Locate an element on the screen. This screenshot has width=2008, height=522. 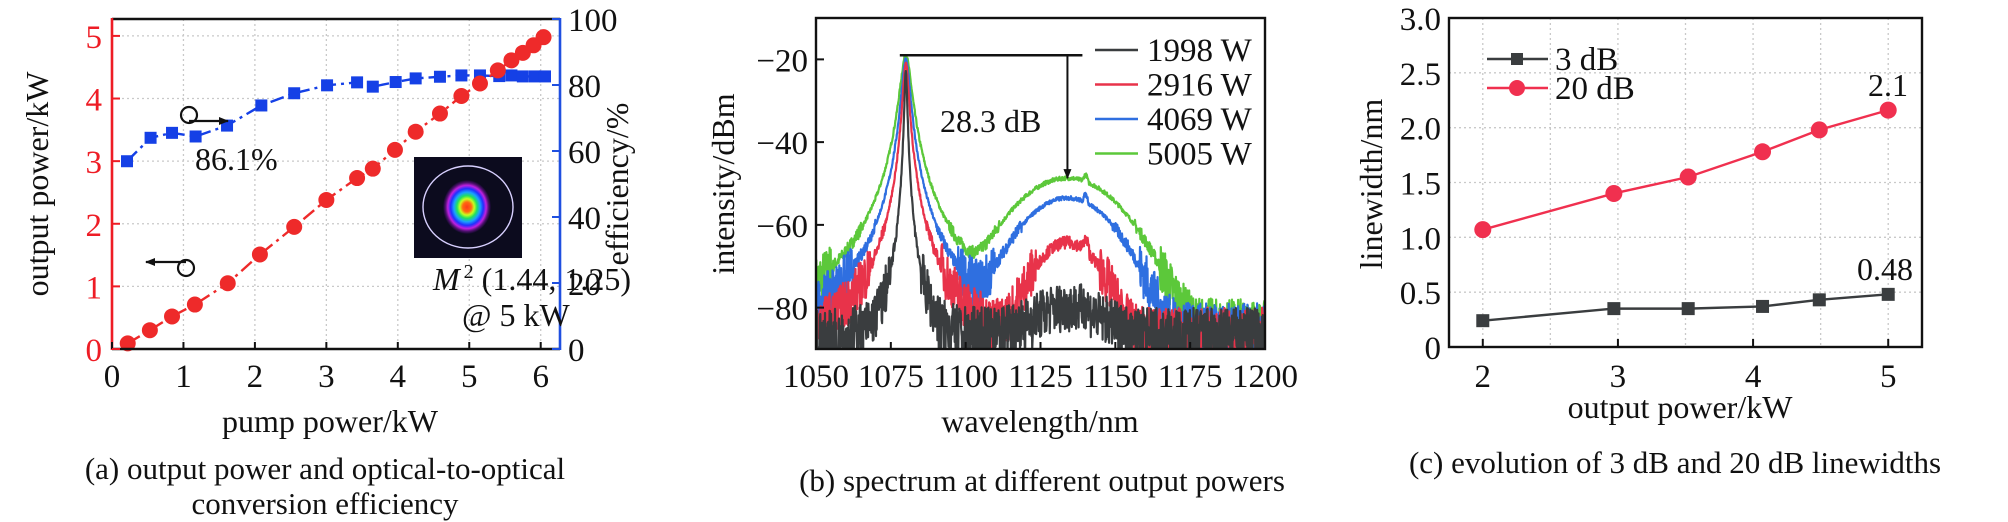
x-tick-label: 6 is located at coordinates (540, 377).